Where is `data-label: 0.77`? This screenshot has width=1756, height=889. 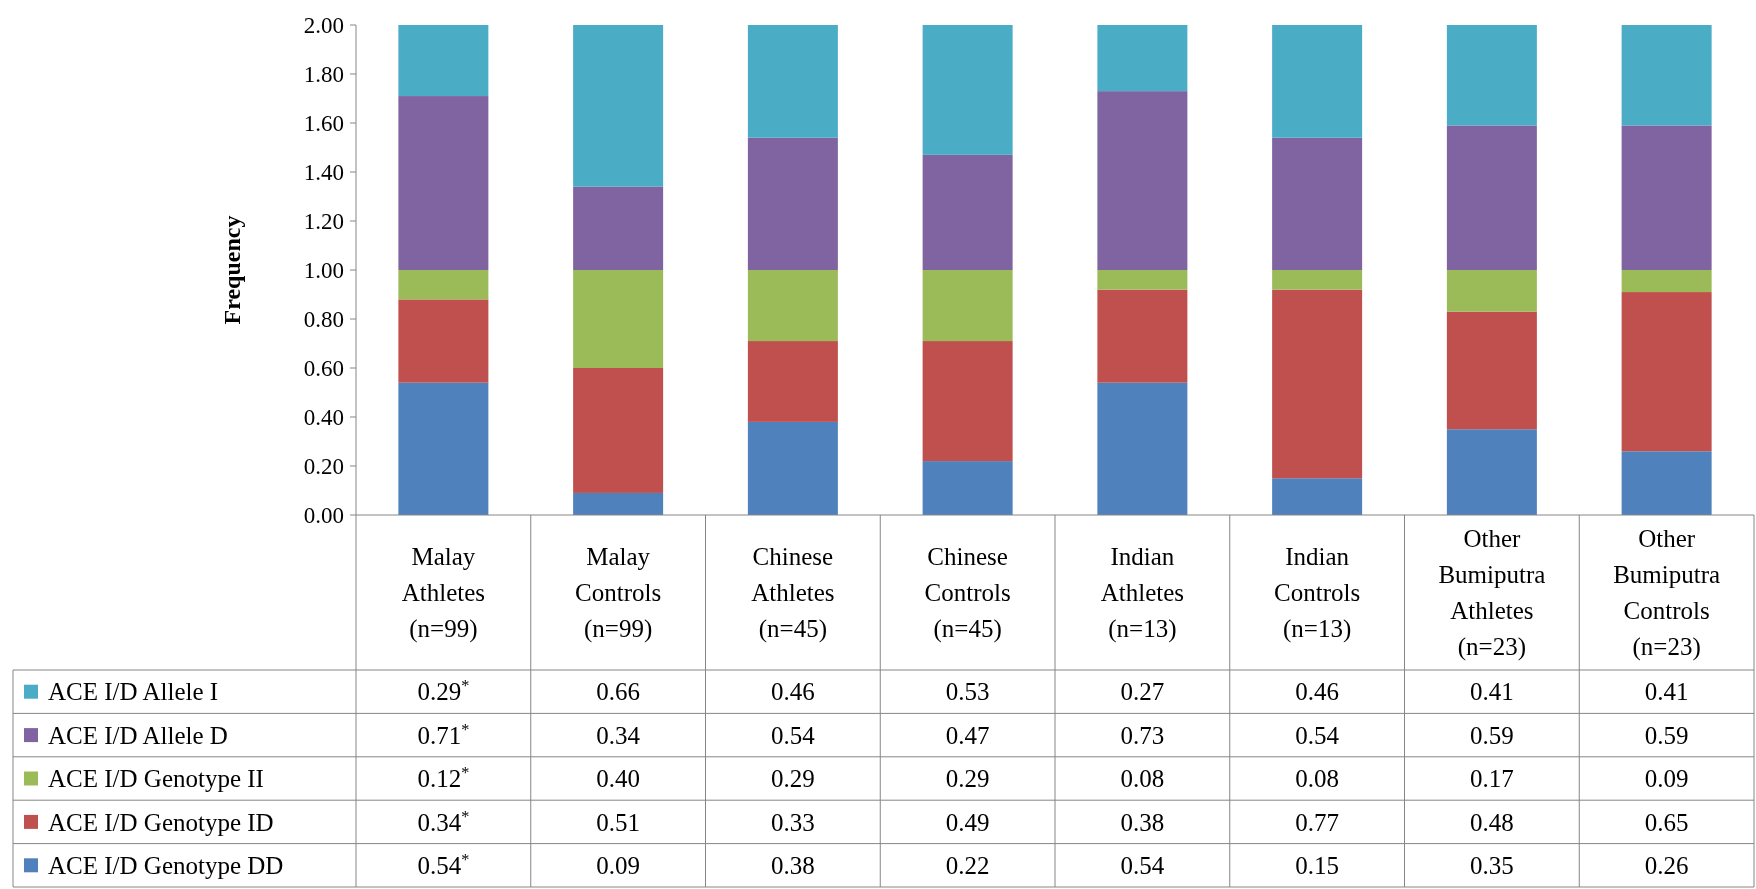
data-label: 0.77 is located at coordinates (1317, 822).